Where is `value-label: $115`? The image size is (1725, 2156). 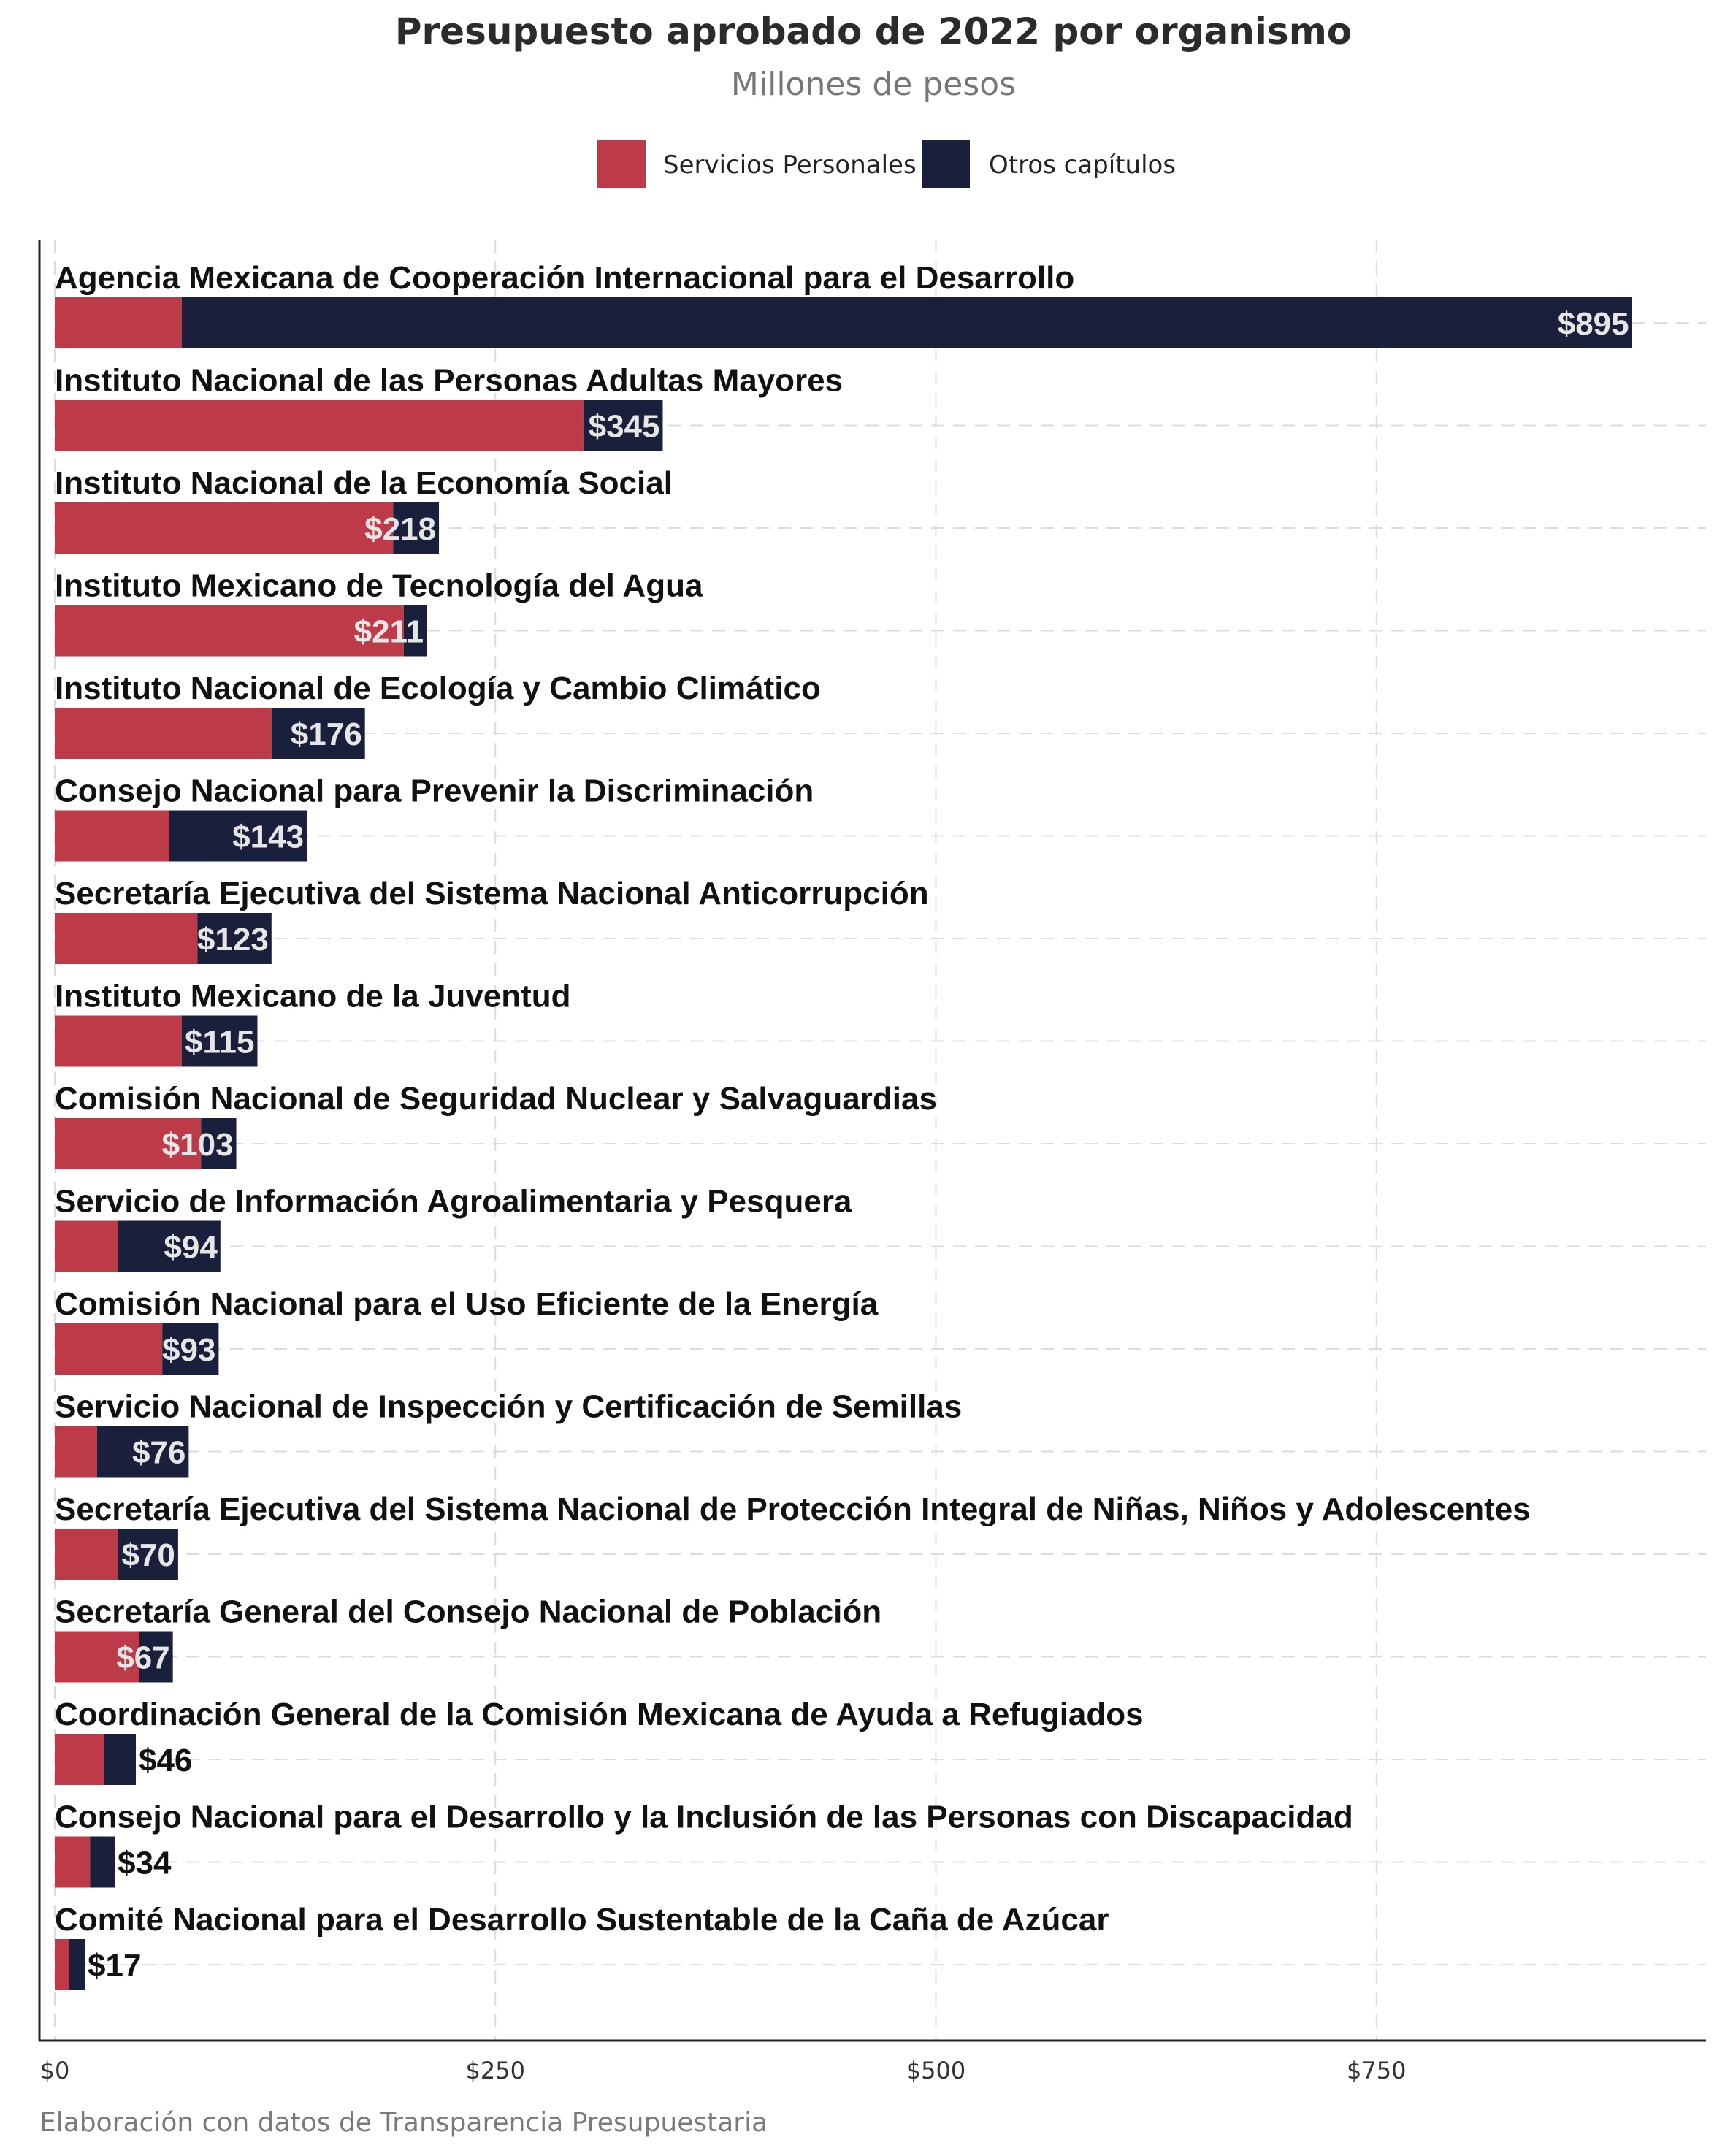
value-label: $115 is located at coordinates (219, 1042).